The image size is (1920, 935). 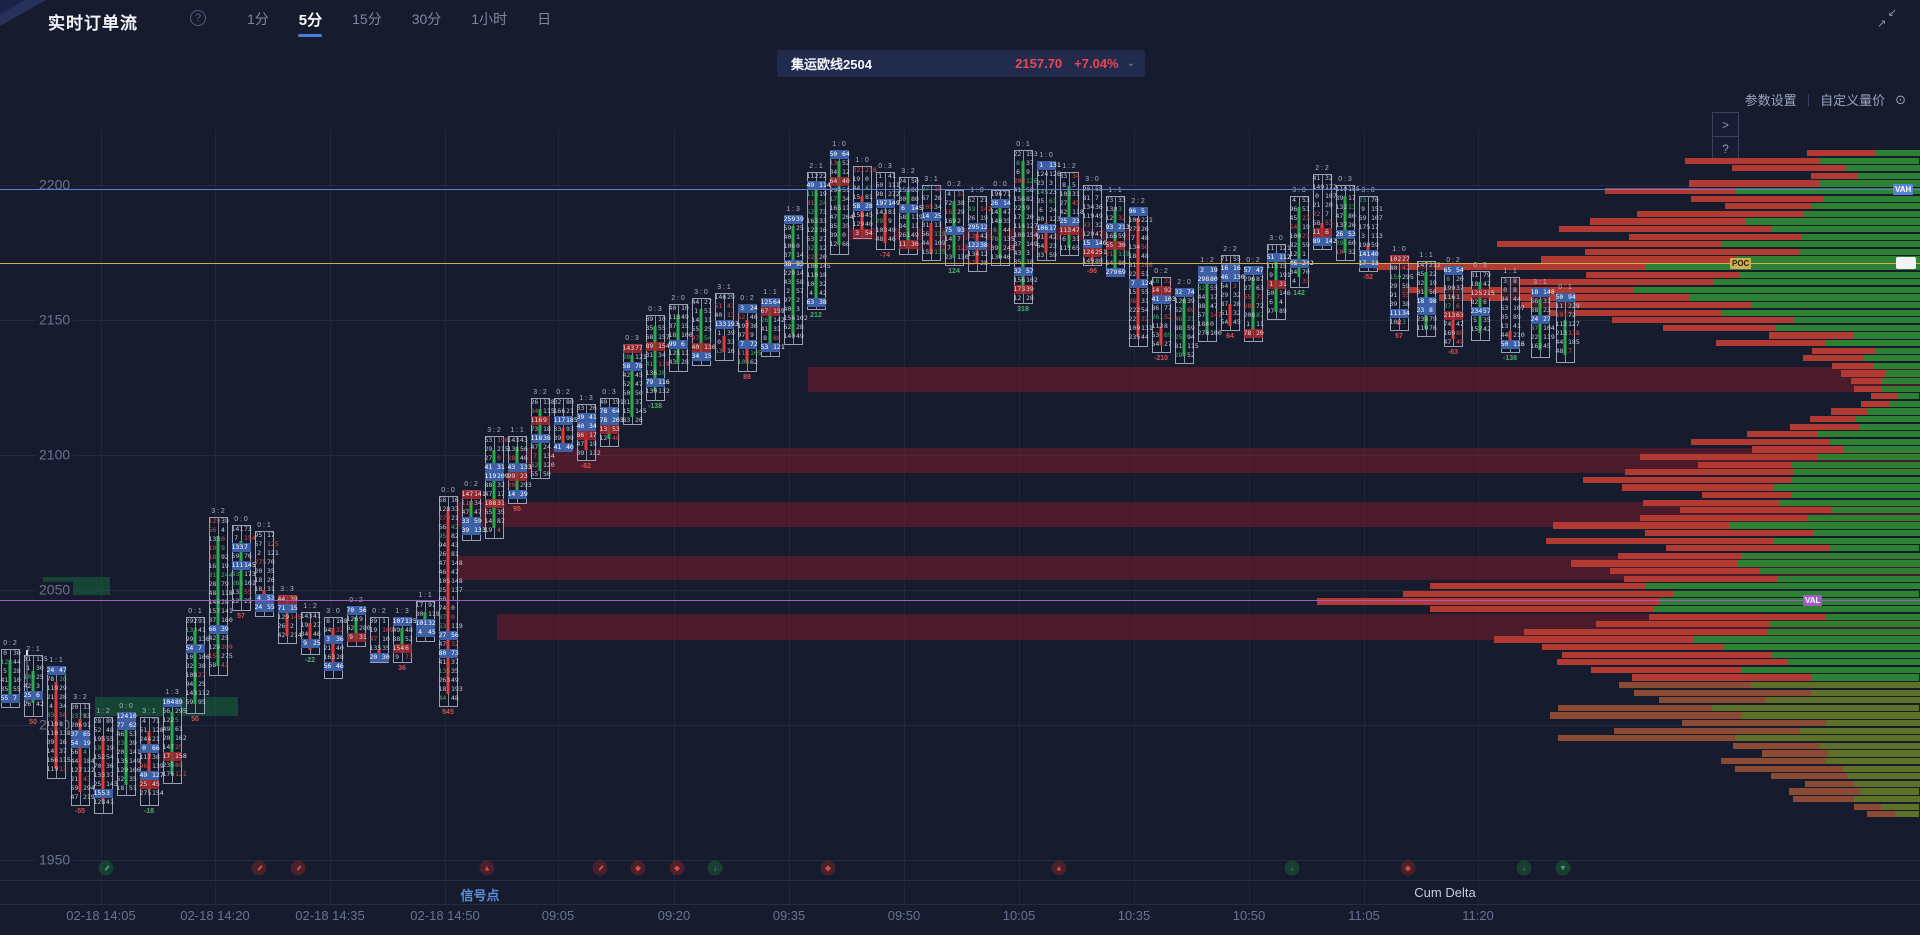 What do you see at coordinates (1563, 868) in the screenshot?
I see `signal-marker-tri-down-icon: ▼` at bounding box center [1563, 868].